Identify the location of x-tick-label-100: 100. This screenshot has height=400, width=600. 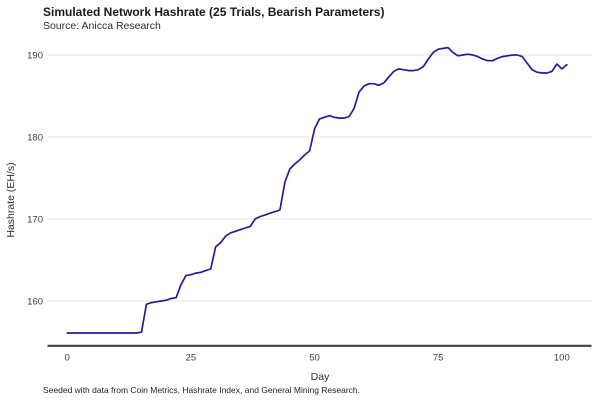
(562, 358).